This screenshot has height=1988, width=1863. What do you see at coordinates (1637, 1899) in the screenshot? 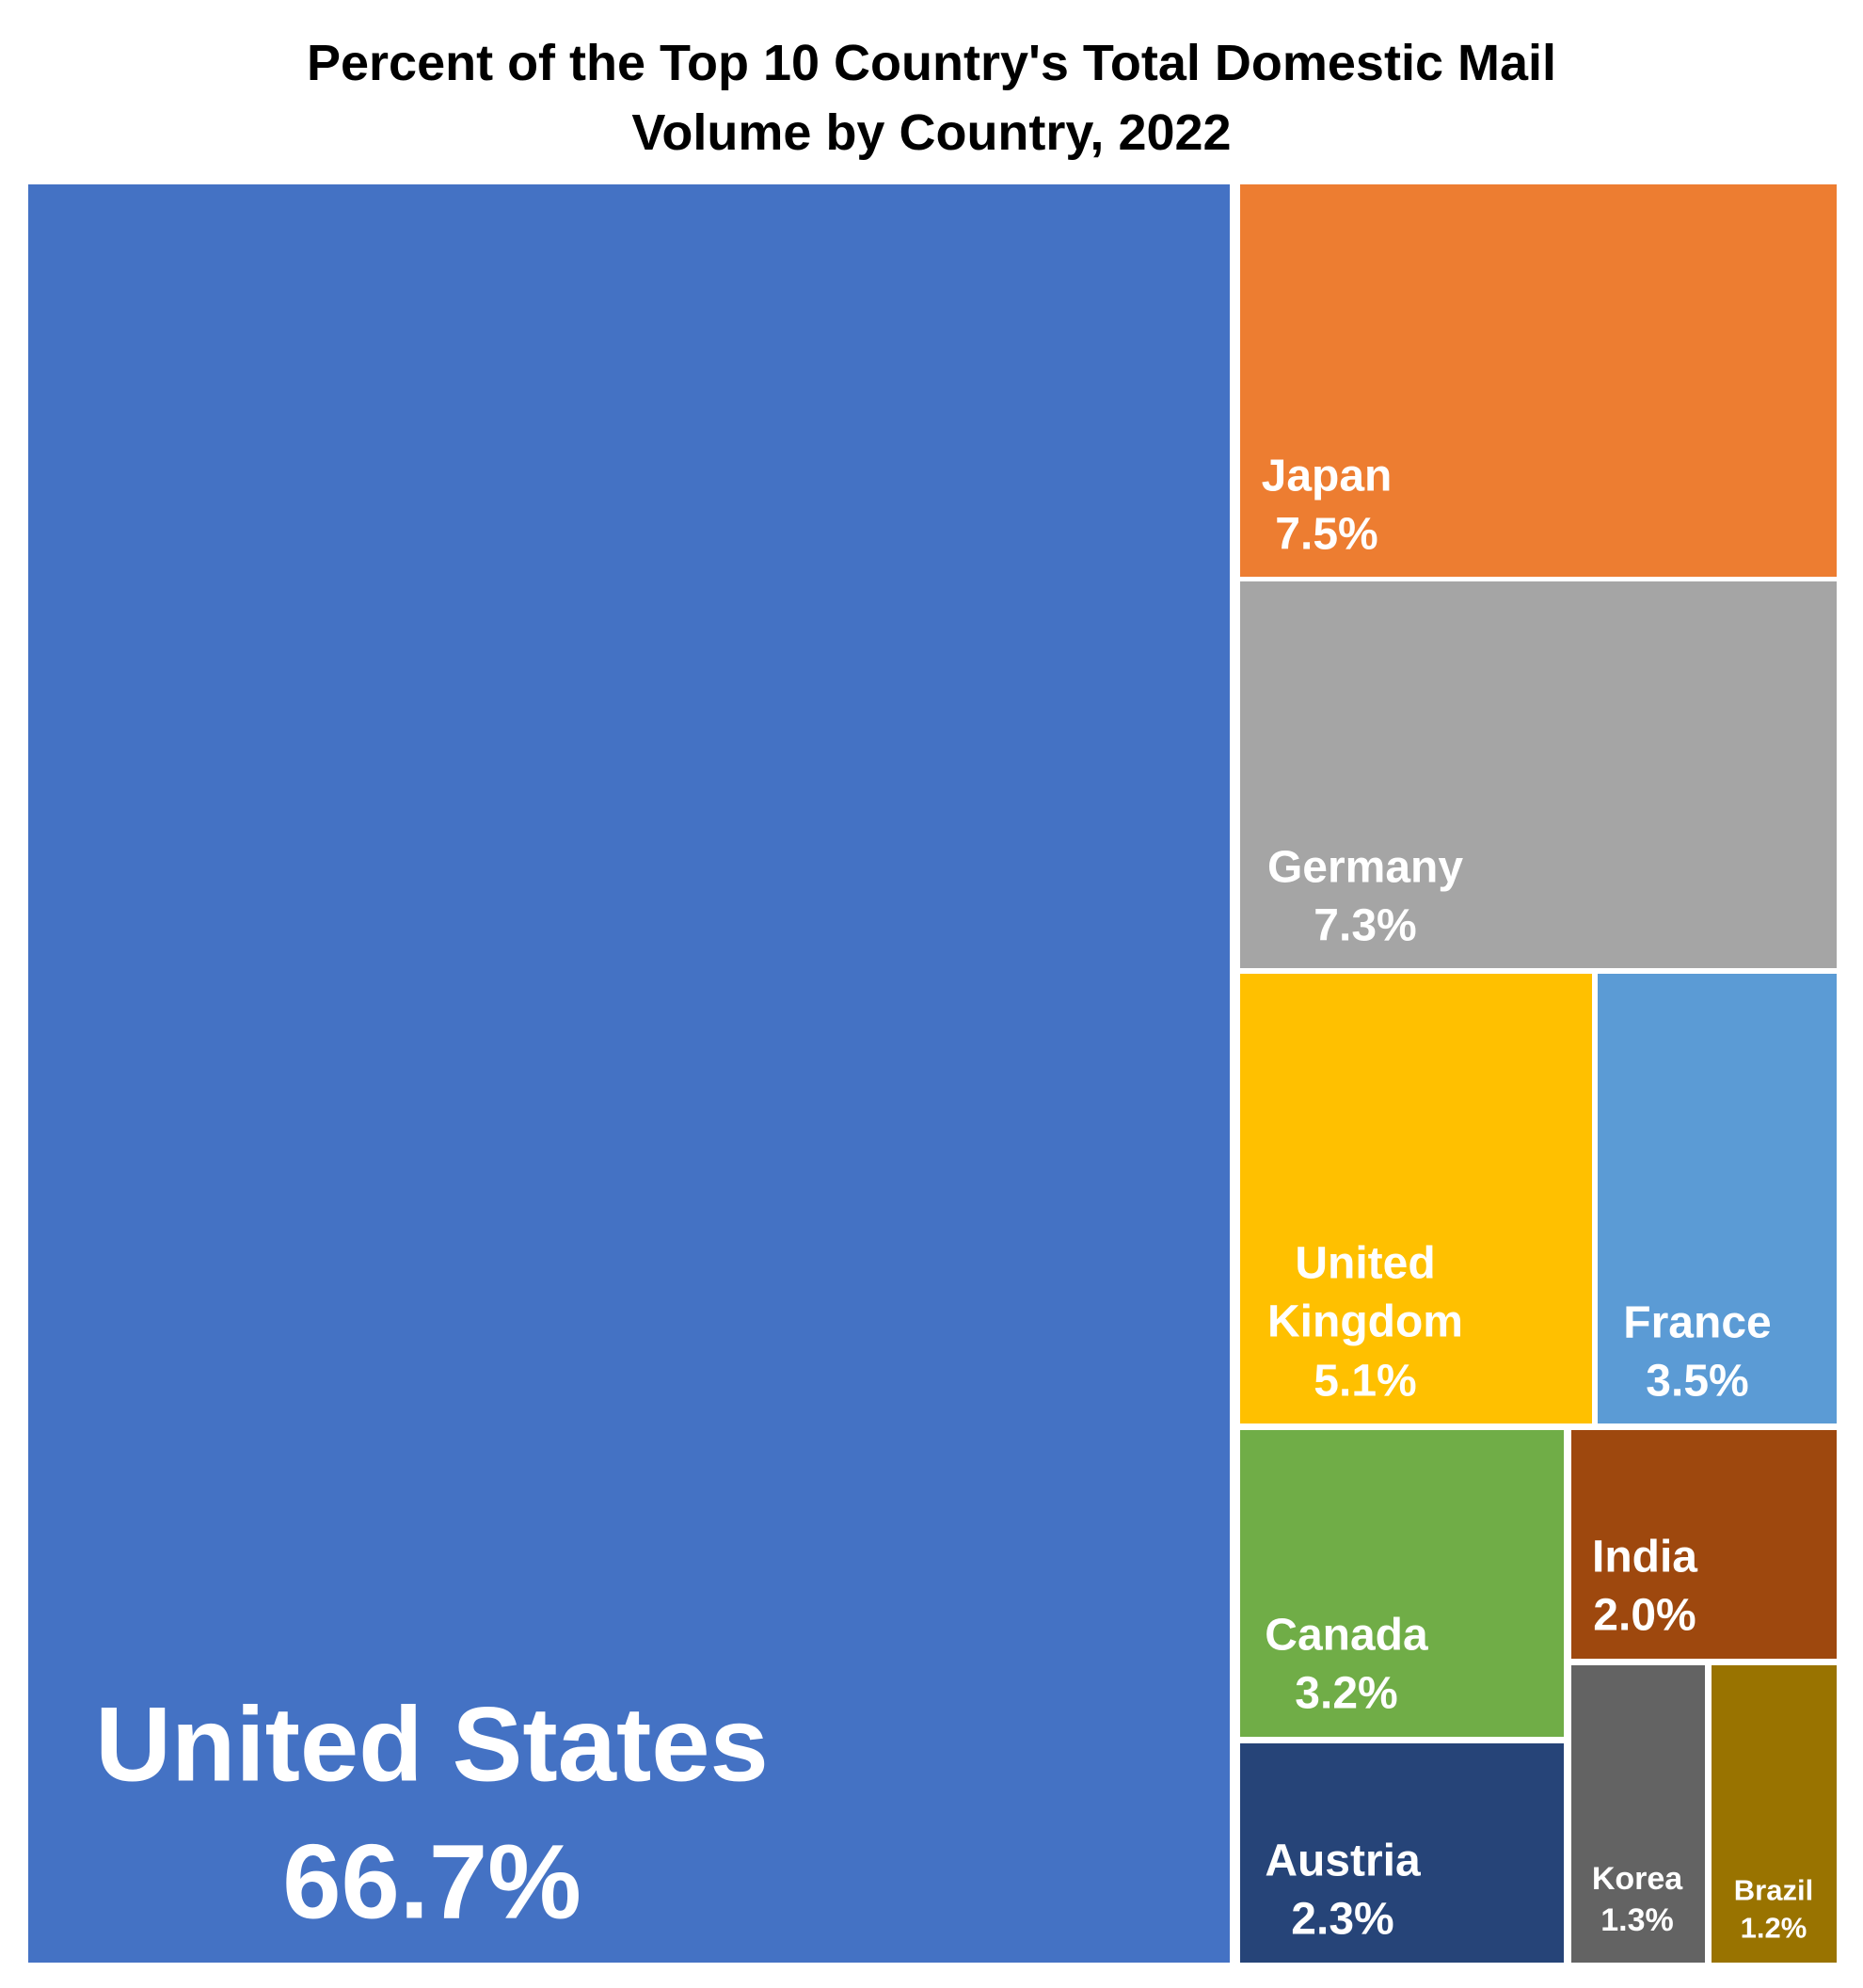
I see `tile-label: Korea 1.3%` at bounding box center [1637, 1899].